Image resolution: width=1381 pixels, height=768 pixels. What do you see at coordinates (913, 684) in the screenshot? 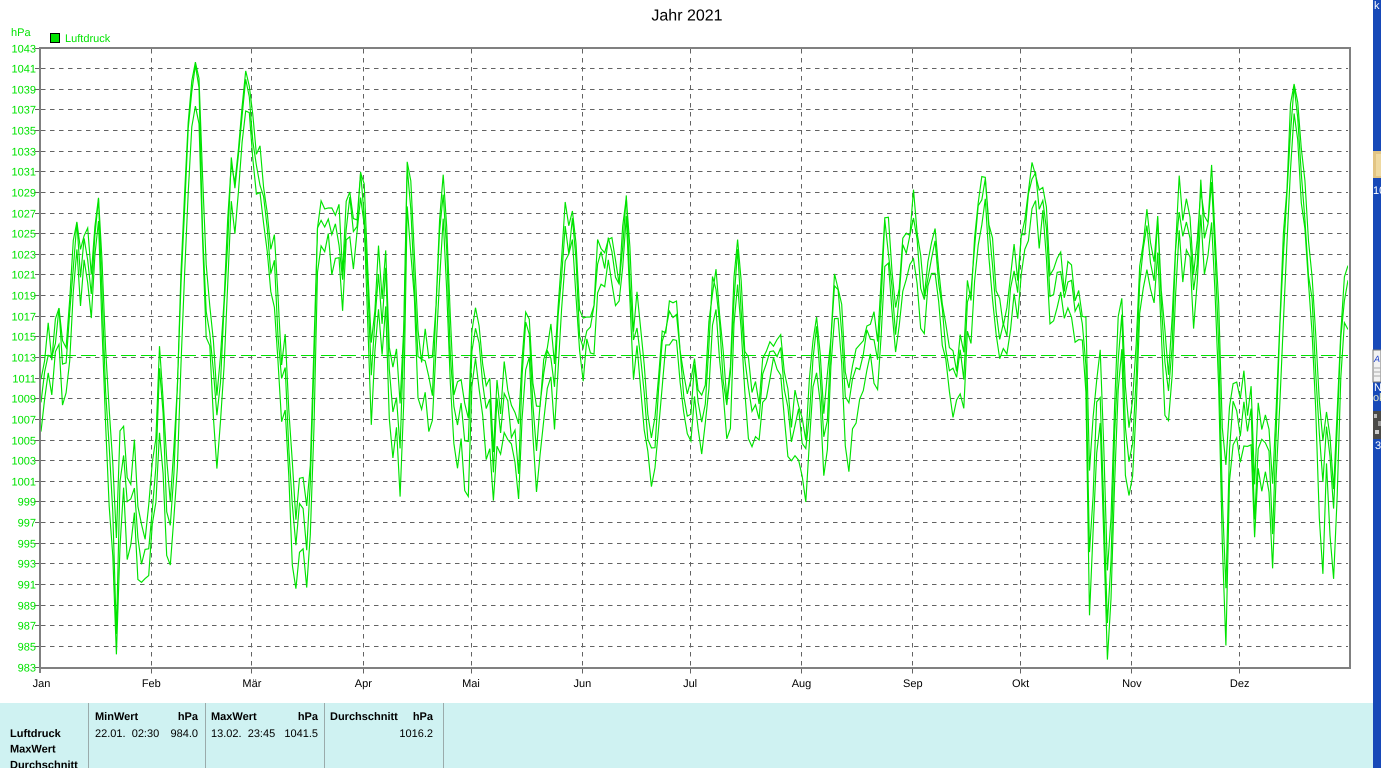
I see `svg-text: Sep` at bounding box center [913, 684].